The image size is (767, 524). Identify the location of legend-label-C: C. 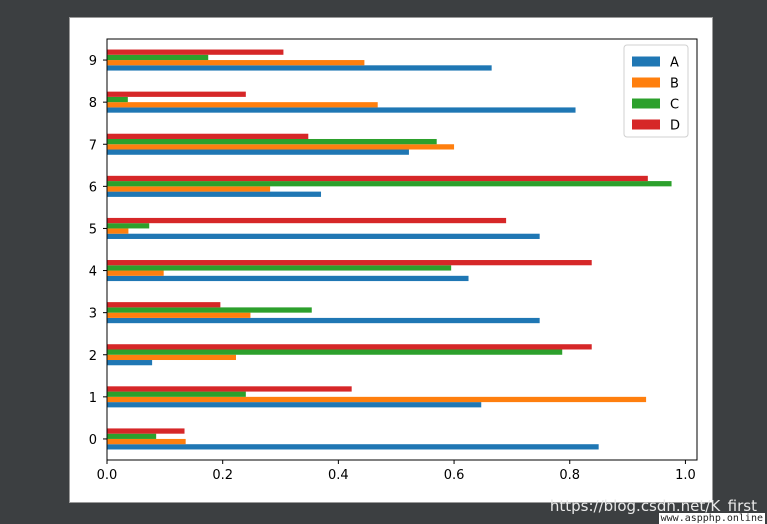
(674, 105).